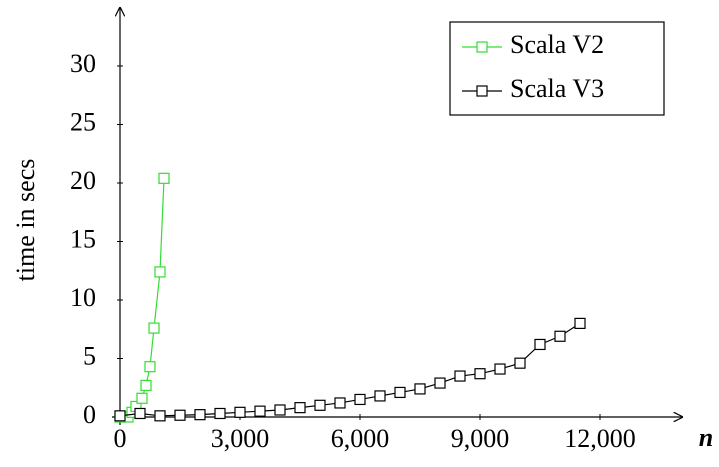 The height and width of the screenshot is (467, 719). I want to click on y-tick-label: 15, so click(83, 238).